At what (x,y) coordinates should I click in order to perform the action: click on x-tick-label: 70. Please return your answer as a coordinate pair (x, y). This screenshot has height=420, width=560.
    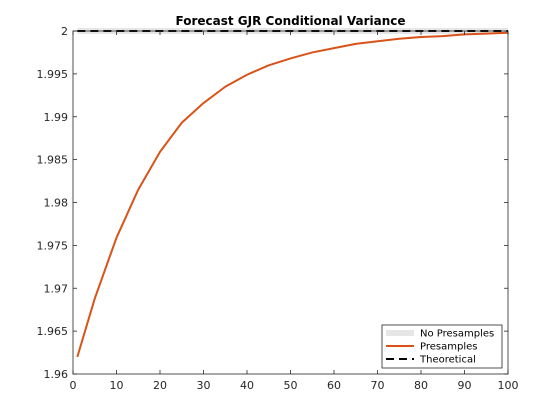
    Looking at the image, I should click on (378, 385).